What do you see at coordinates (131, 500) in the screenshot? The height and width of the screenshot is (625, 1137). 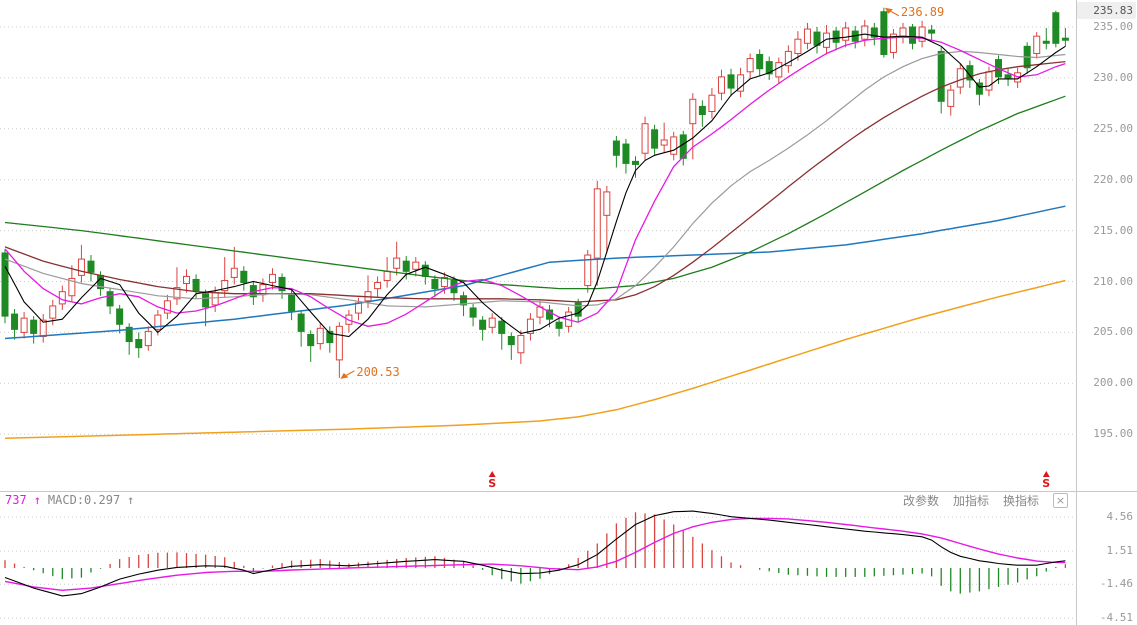 I see `macd-up-arrow-icon: ↑` at bounding box center [131, 500].